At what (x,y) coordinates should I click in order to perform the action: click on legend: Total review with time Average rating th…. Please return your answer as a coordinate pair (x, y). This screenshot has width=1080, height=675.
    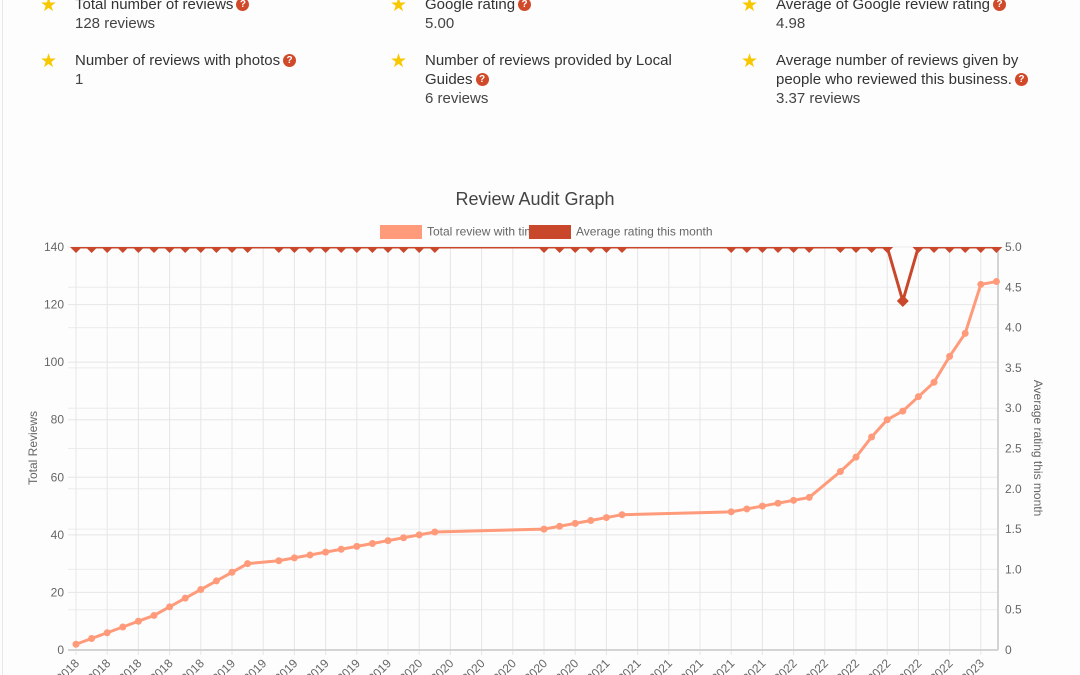
    Looking at the image, I should click on (546, 232).